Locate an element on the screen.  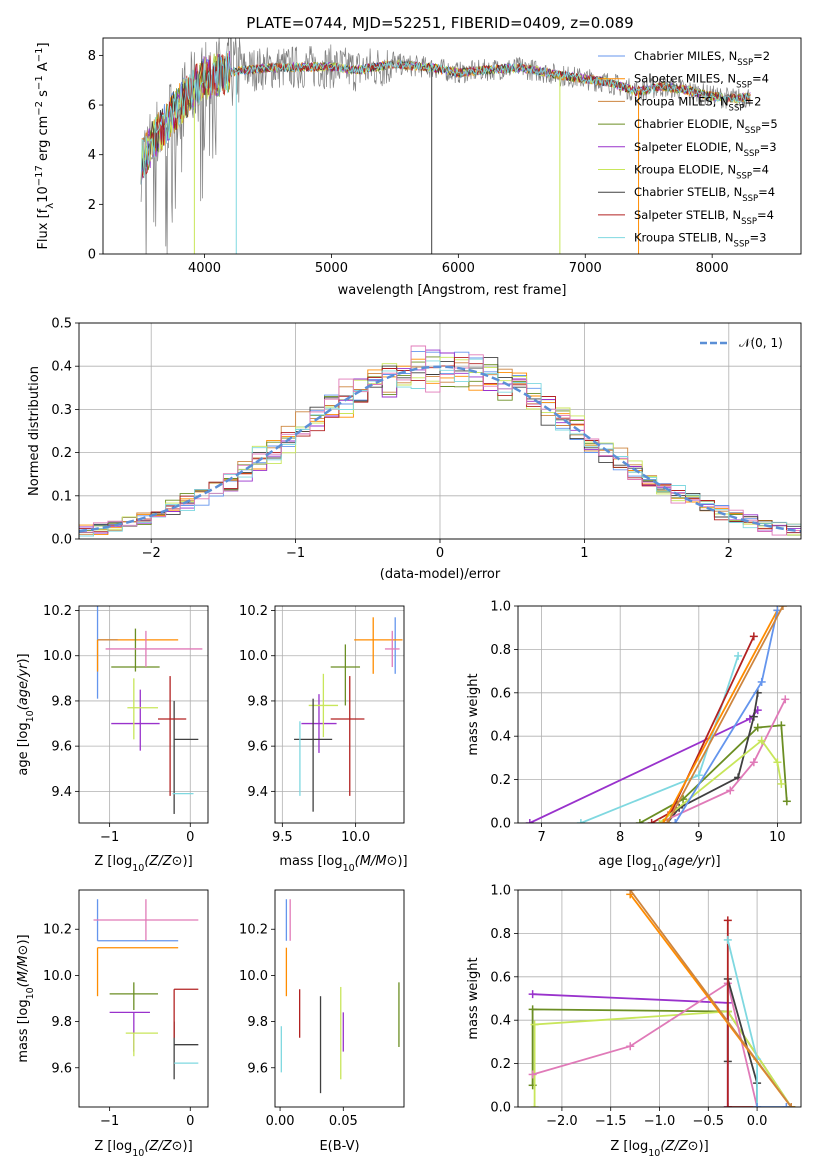
x-tick-label: 6000 is located at coordinates (458, 268).